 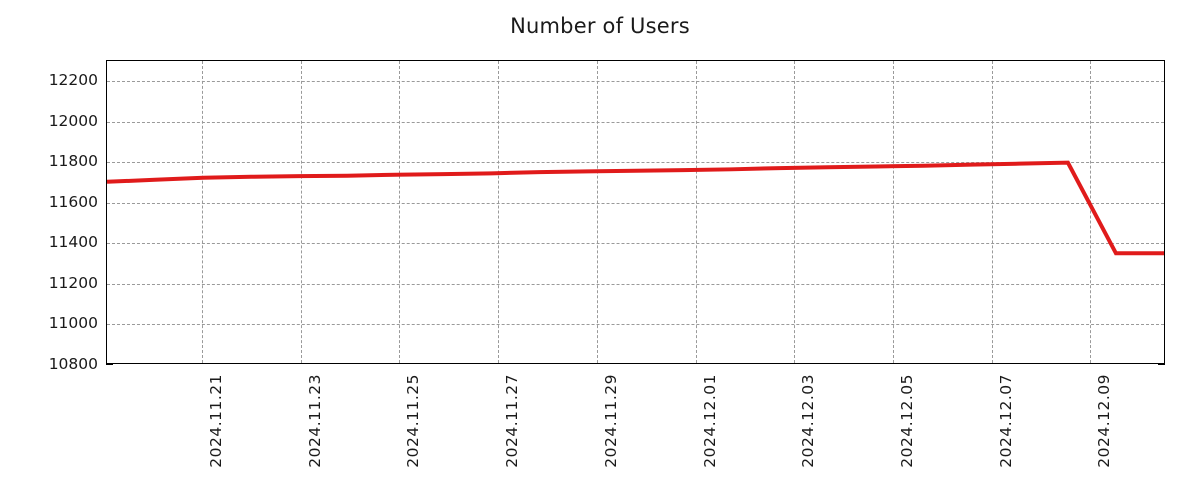 I want to click on y-axis-tick-label: 12200, so click(x=73, y=80).